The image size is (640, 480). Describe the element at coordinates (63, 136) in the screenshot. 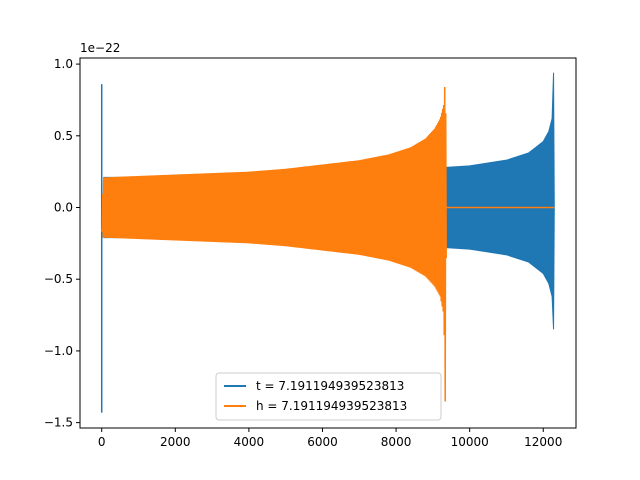

I see `y-tick-label: 0.5` at that location.